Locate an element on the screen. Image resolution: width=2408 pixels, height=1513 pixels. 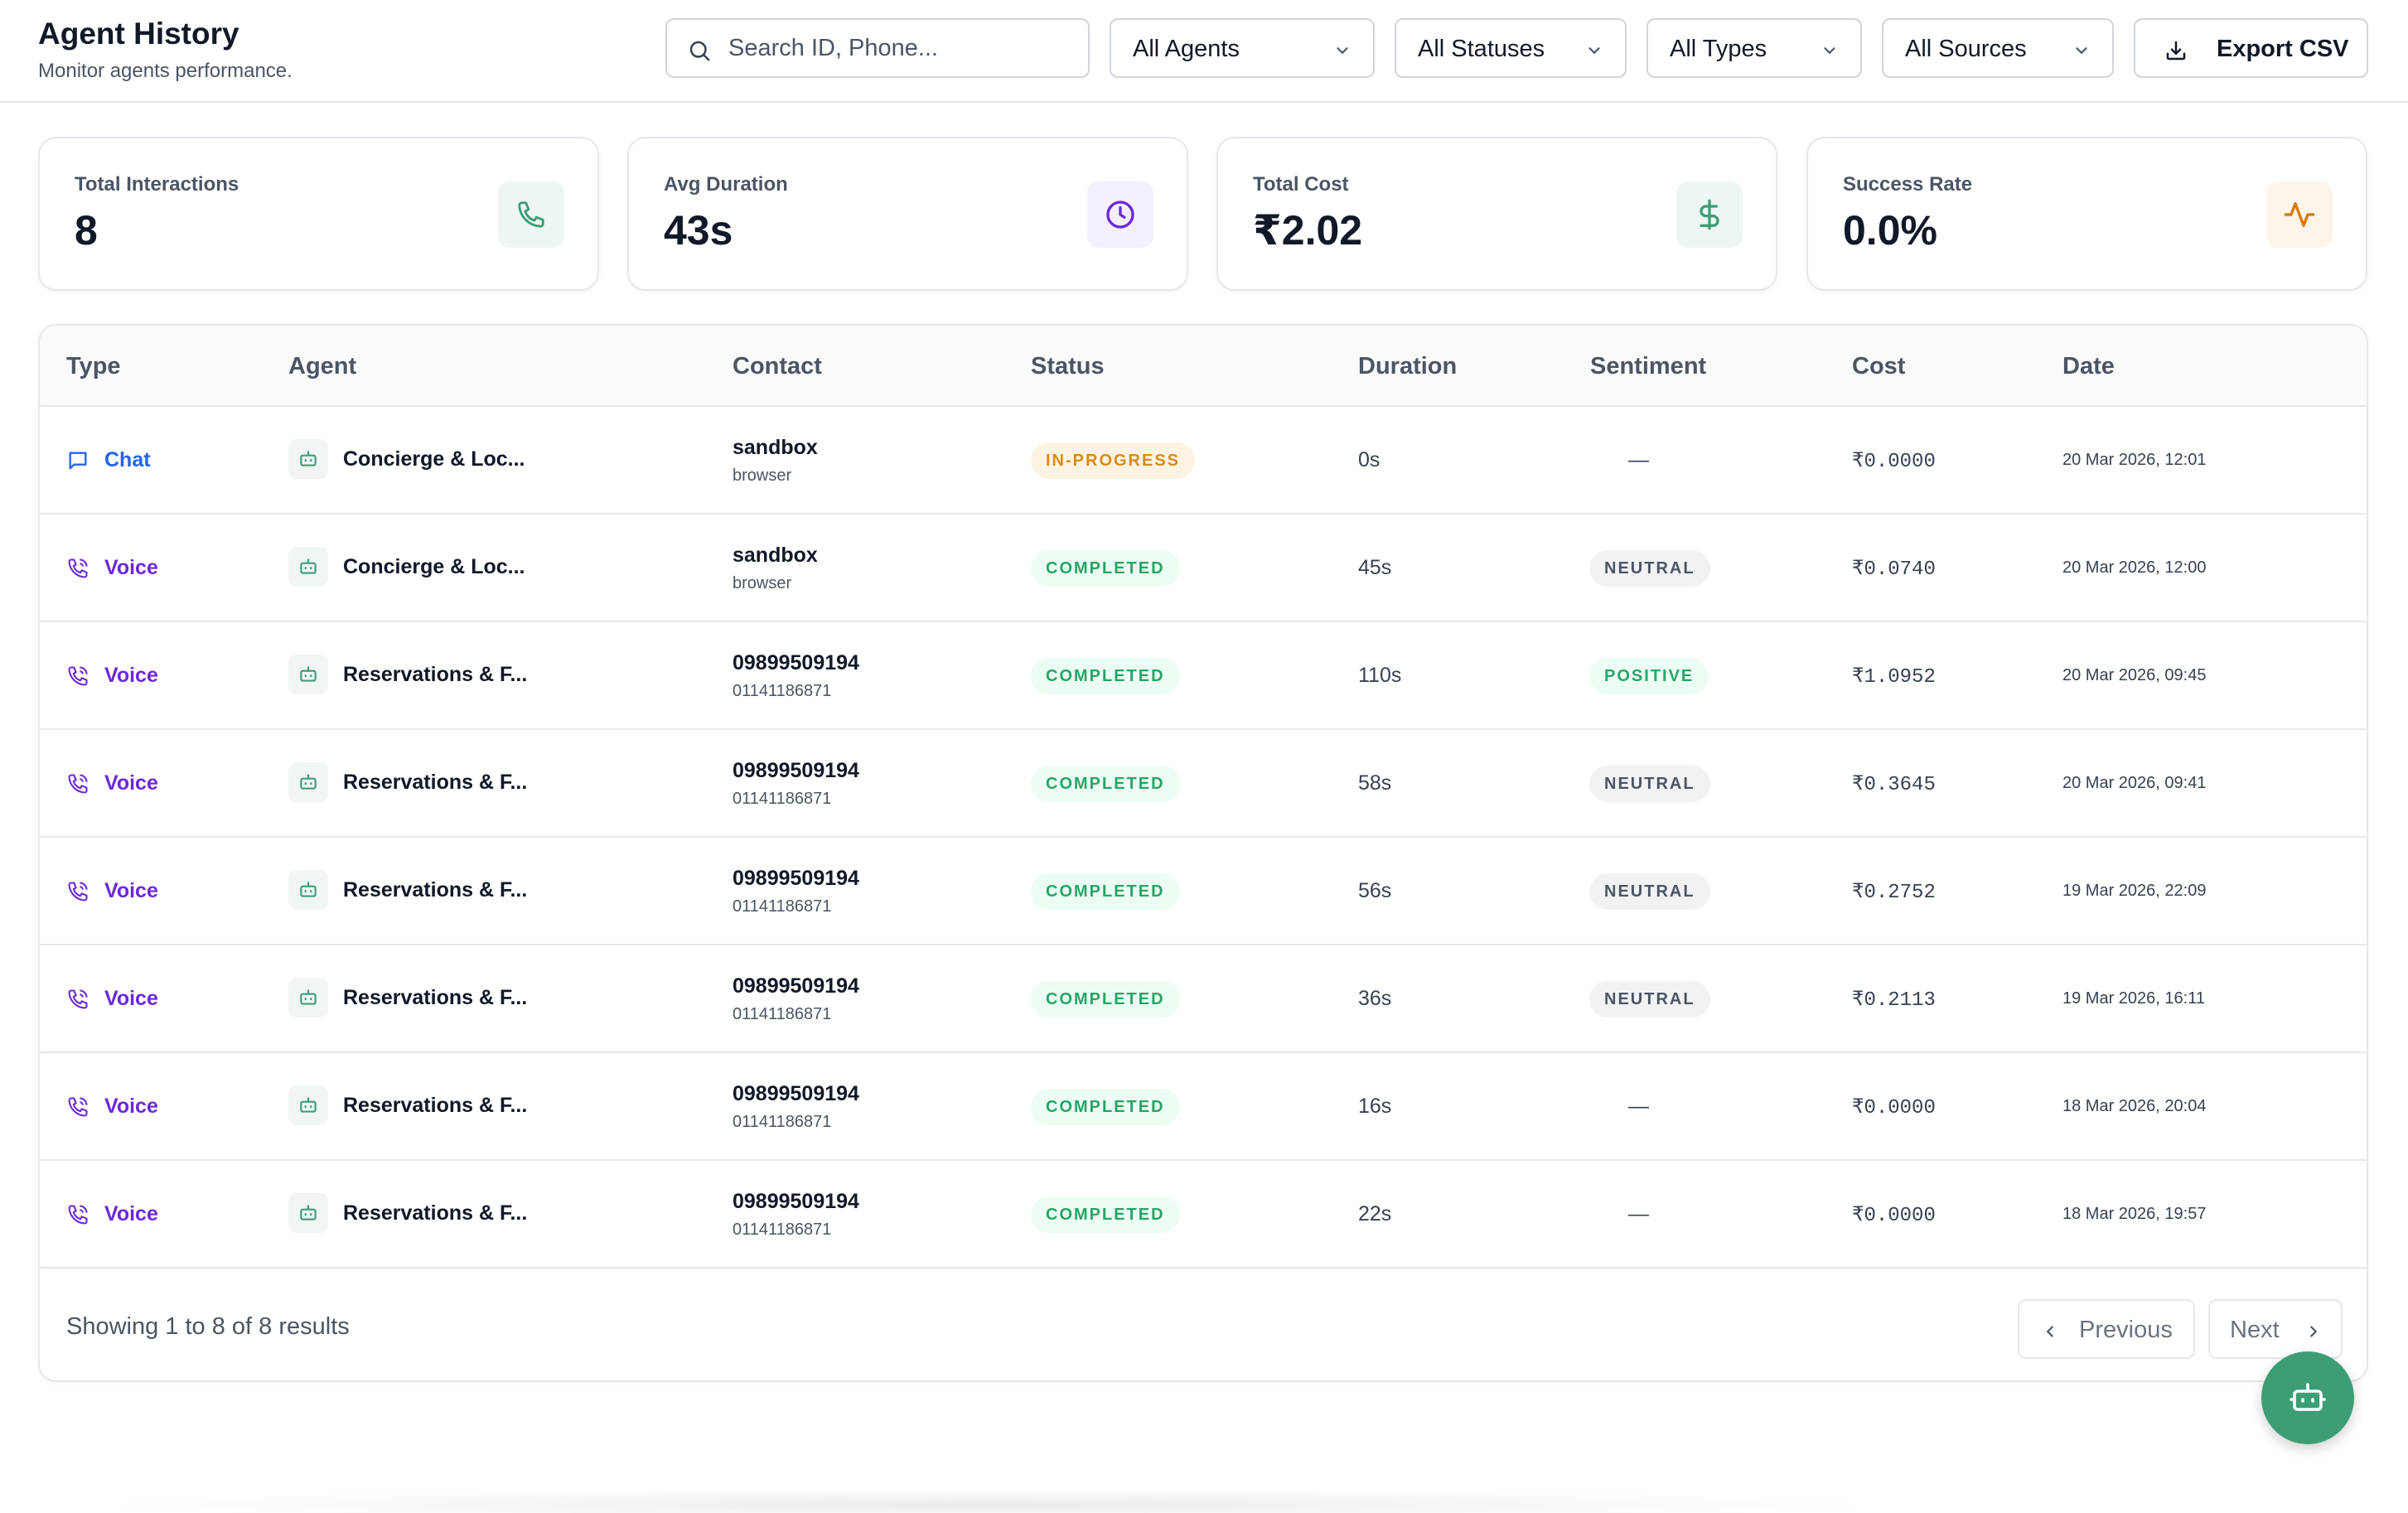
column-header-date: Date is located at coordinates (2088, 366).